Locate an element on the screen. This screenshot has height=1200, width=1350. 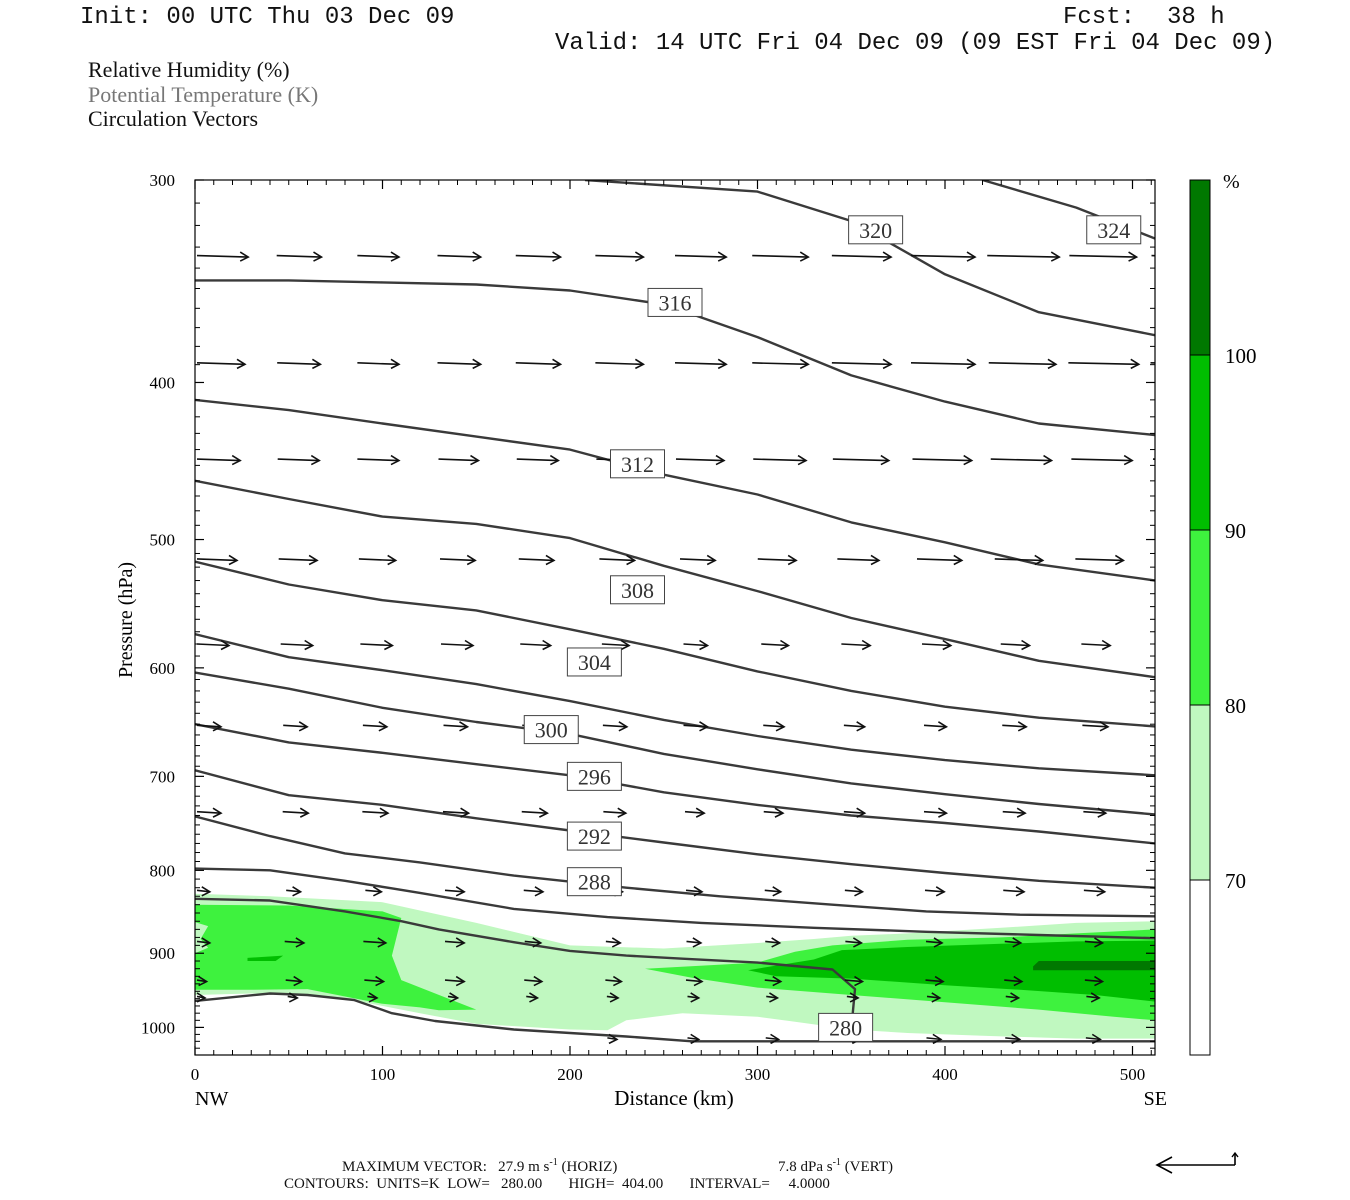
contour-label-296: 296 is located at coordinates (594, 776).